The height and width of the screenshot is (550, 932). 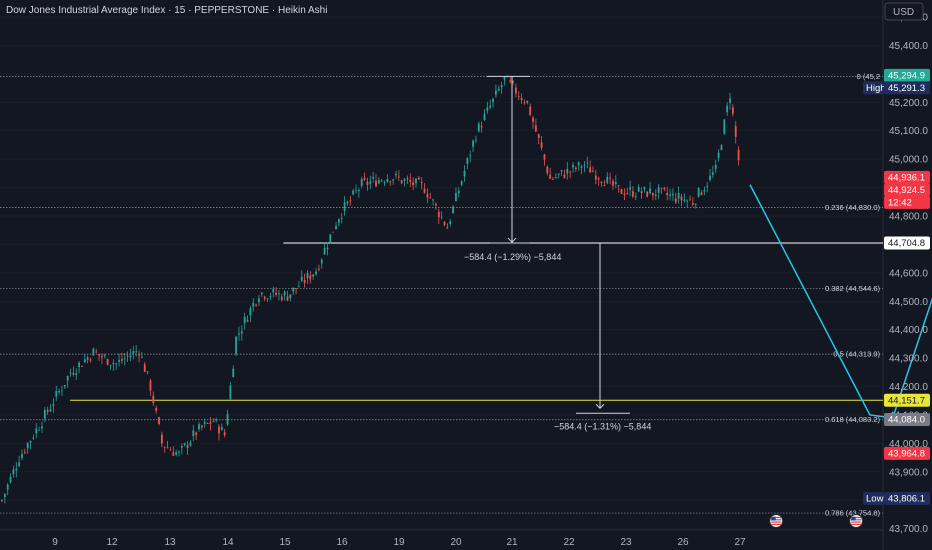 I want to click on measure-2-label: −584.4 (−1.31%) −5,844, so click(x=602, y=426).